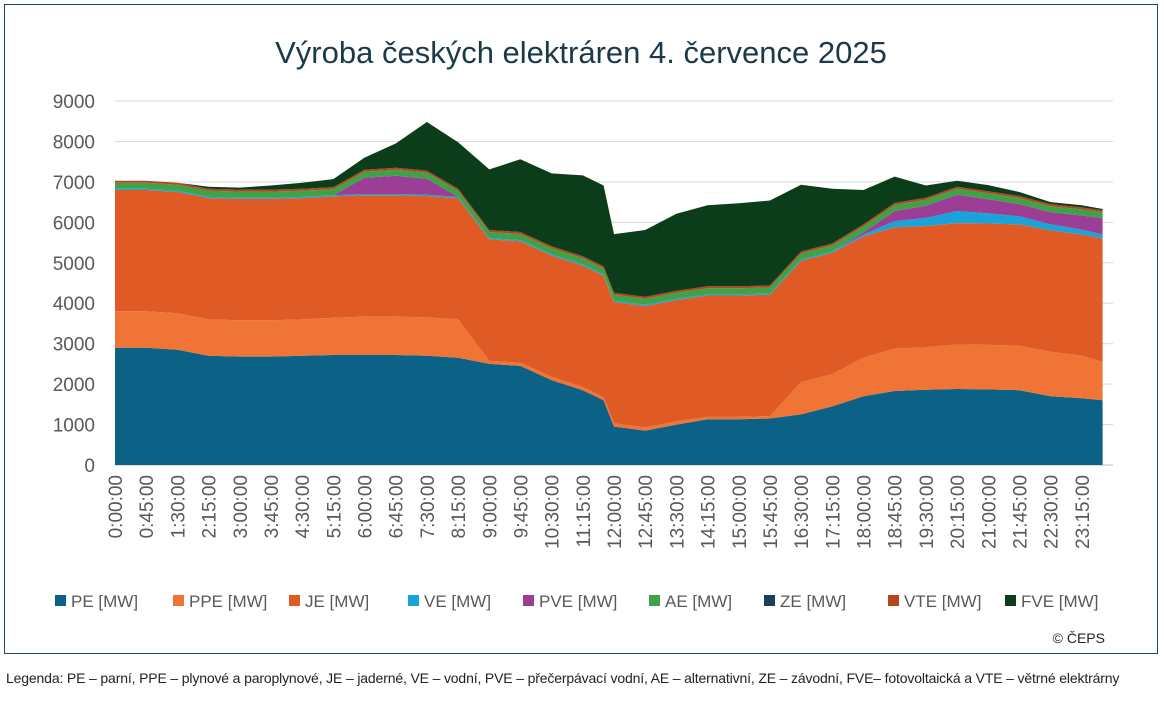 The image size is (1164, 705). I want to click on legend-item: FVE [MW], so click(1051, 601).